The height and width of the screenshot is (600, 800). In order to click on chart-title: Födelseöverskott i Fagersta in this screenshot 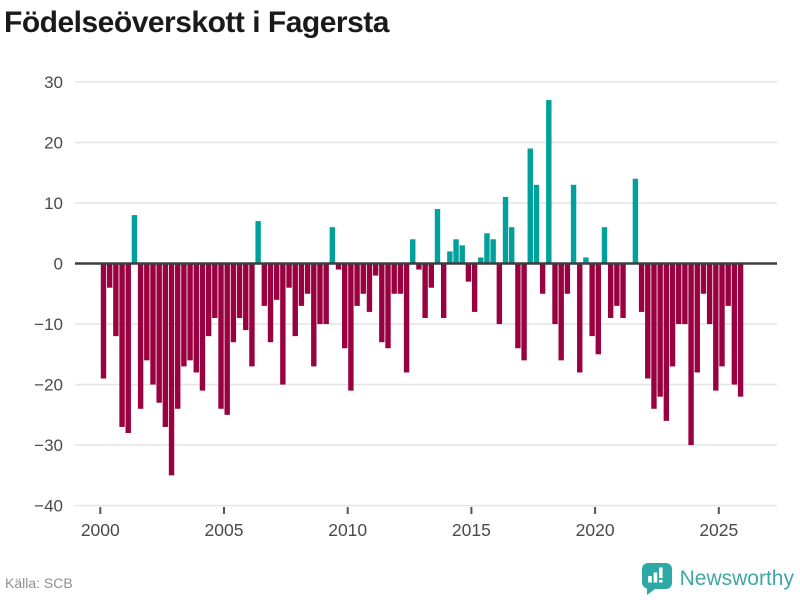, I will do `click(196, 22)`.